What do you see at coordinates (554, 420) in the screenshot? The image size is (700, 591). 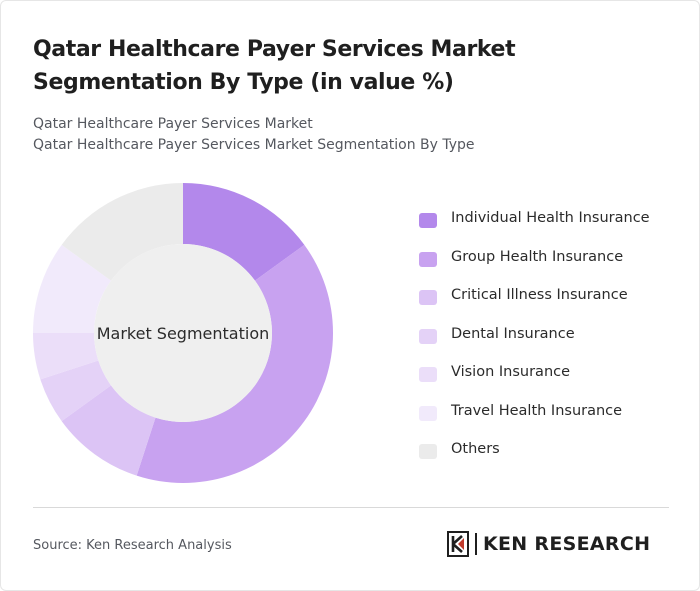 I see `legend-item-travel-health-insurance: Travel Health Insurance` at bounding box center [554, 420].